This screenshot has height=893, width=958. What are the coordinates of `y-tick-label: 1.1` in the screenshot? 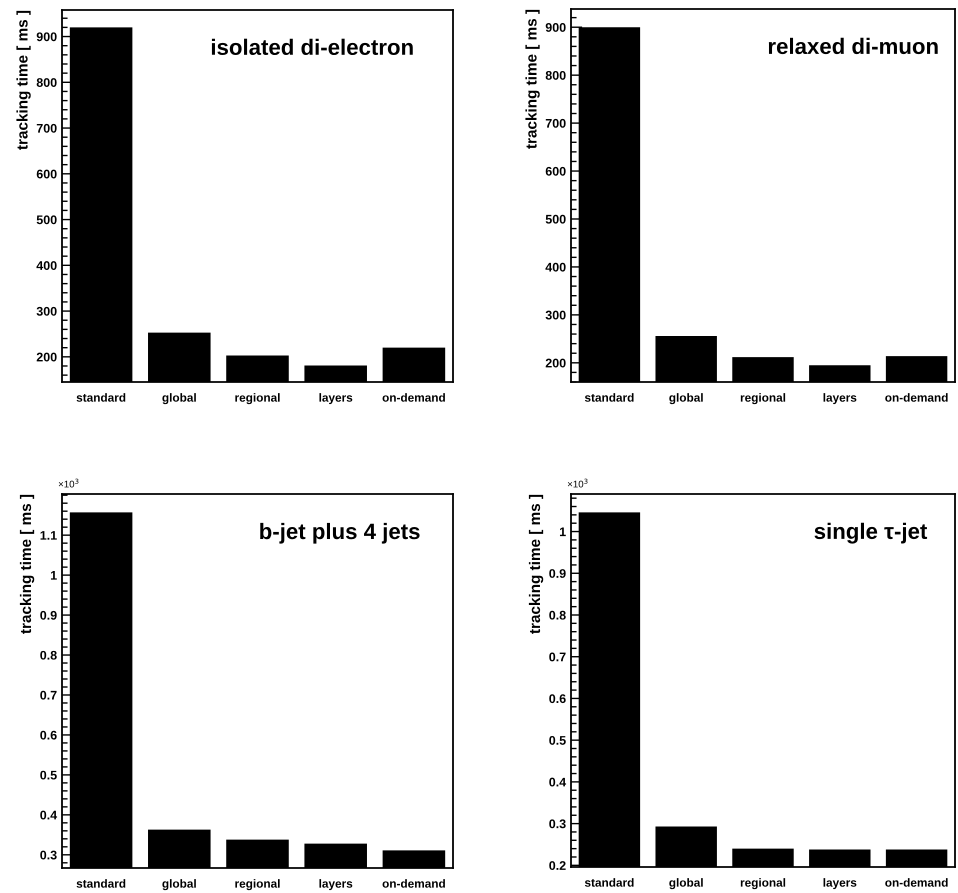 It's located at (48, 535).